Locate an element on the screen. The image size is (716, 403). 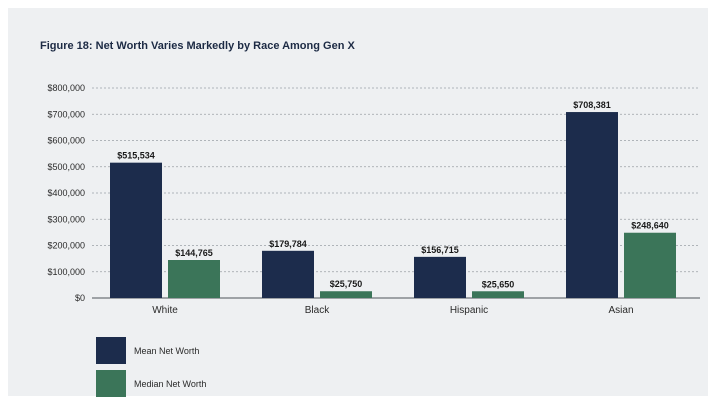
legend-swatch-median is located at coordinates (111, 383).